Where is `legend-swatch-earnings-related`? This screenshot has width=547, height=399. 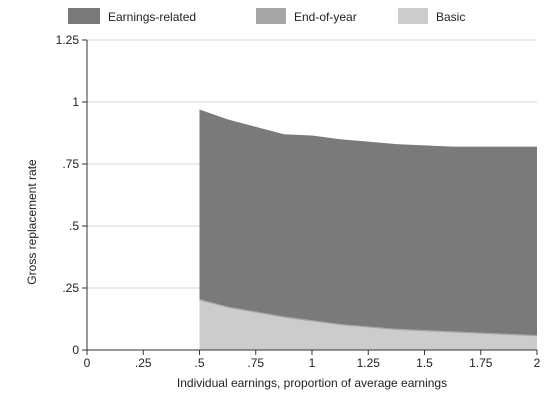
legend-swatch-earnings-related is located at coordinates (84, 16).